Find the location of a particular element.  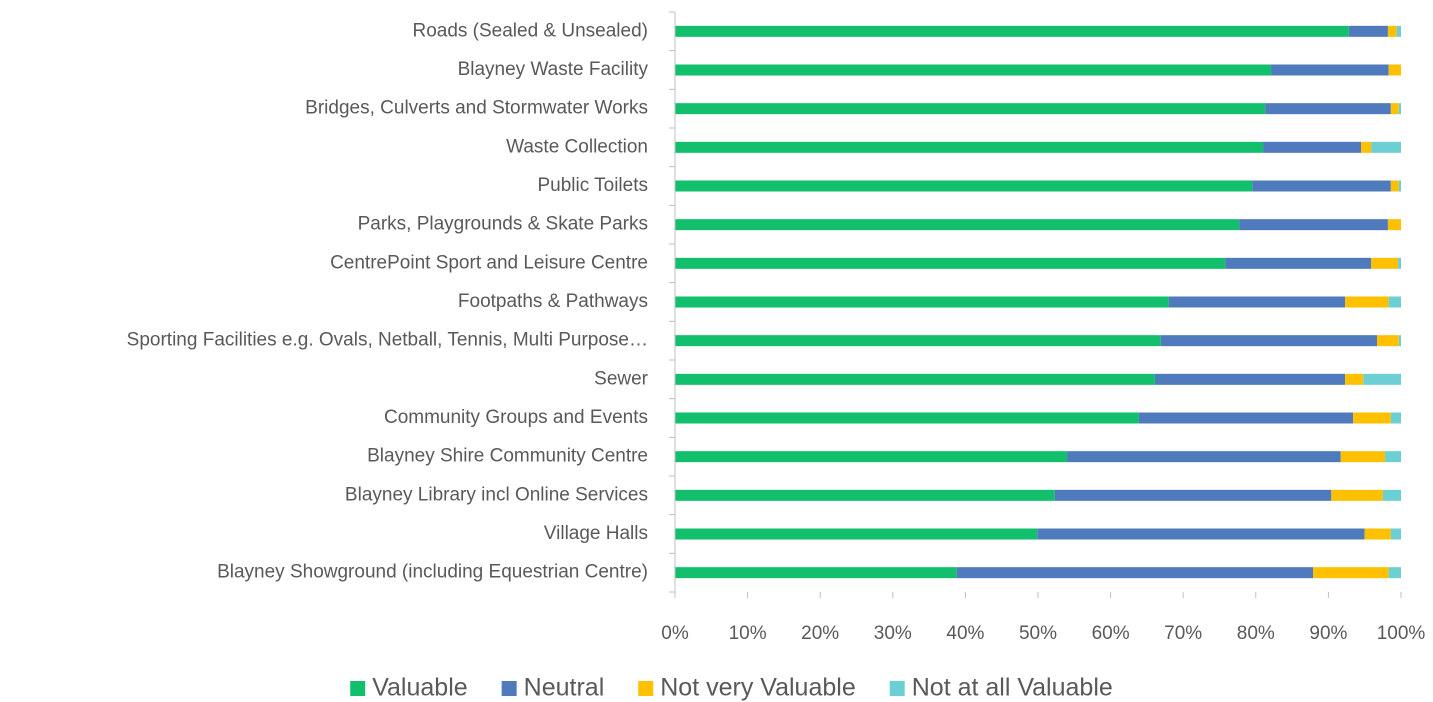

y-tick-label: Blayney Library incl Online Services is located at coordinates (496, 494).